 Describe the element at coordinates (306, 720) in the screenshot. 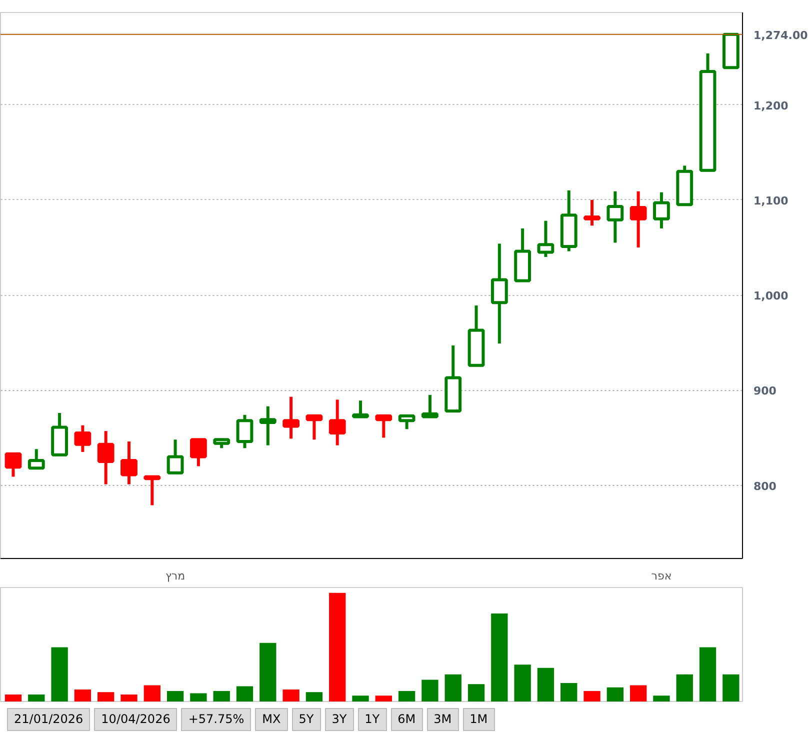

I see `text: 5Y` at that location.